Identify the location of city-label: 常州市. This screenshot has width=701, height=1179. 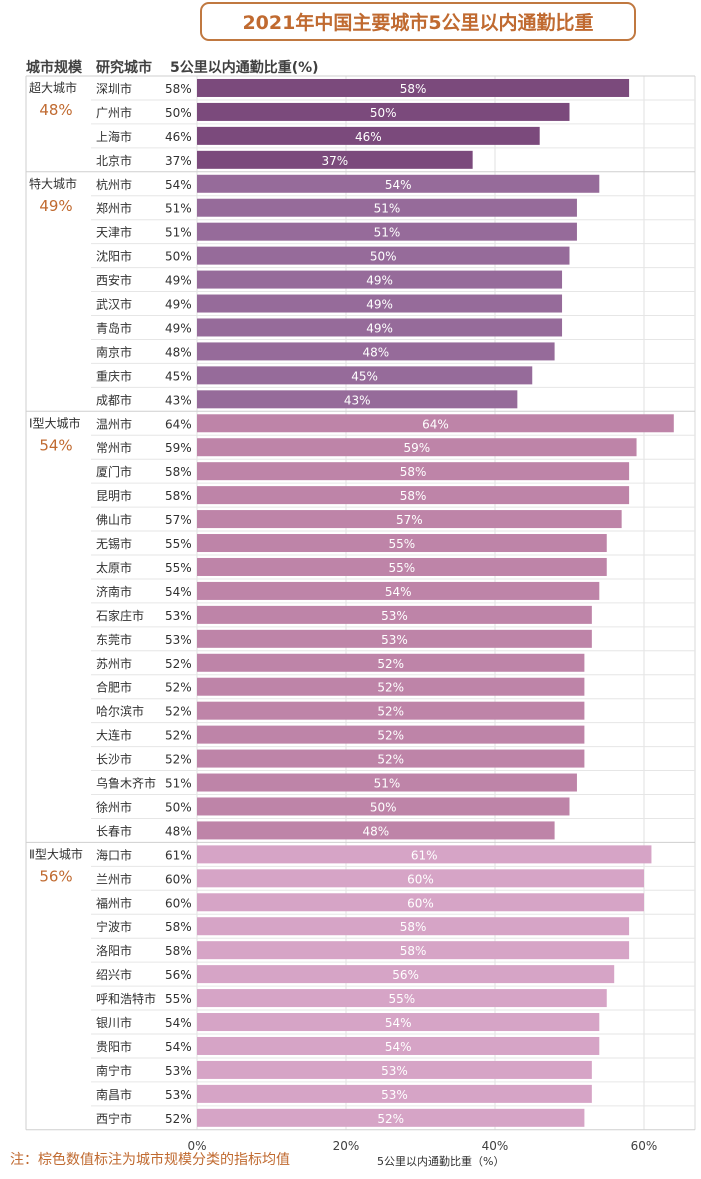
(114, 447).